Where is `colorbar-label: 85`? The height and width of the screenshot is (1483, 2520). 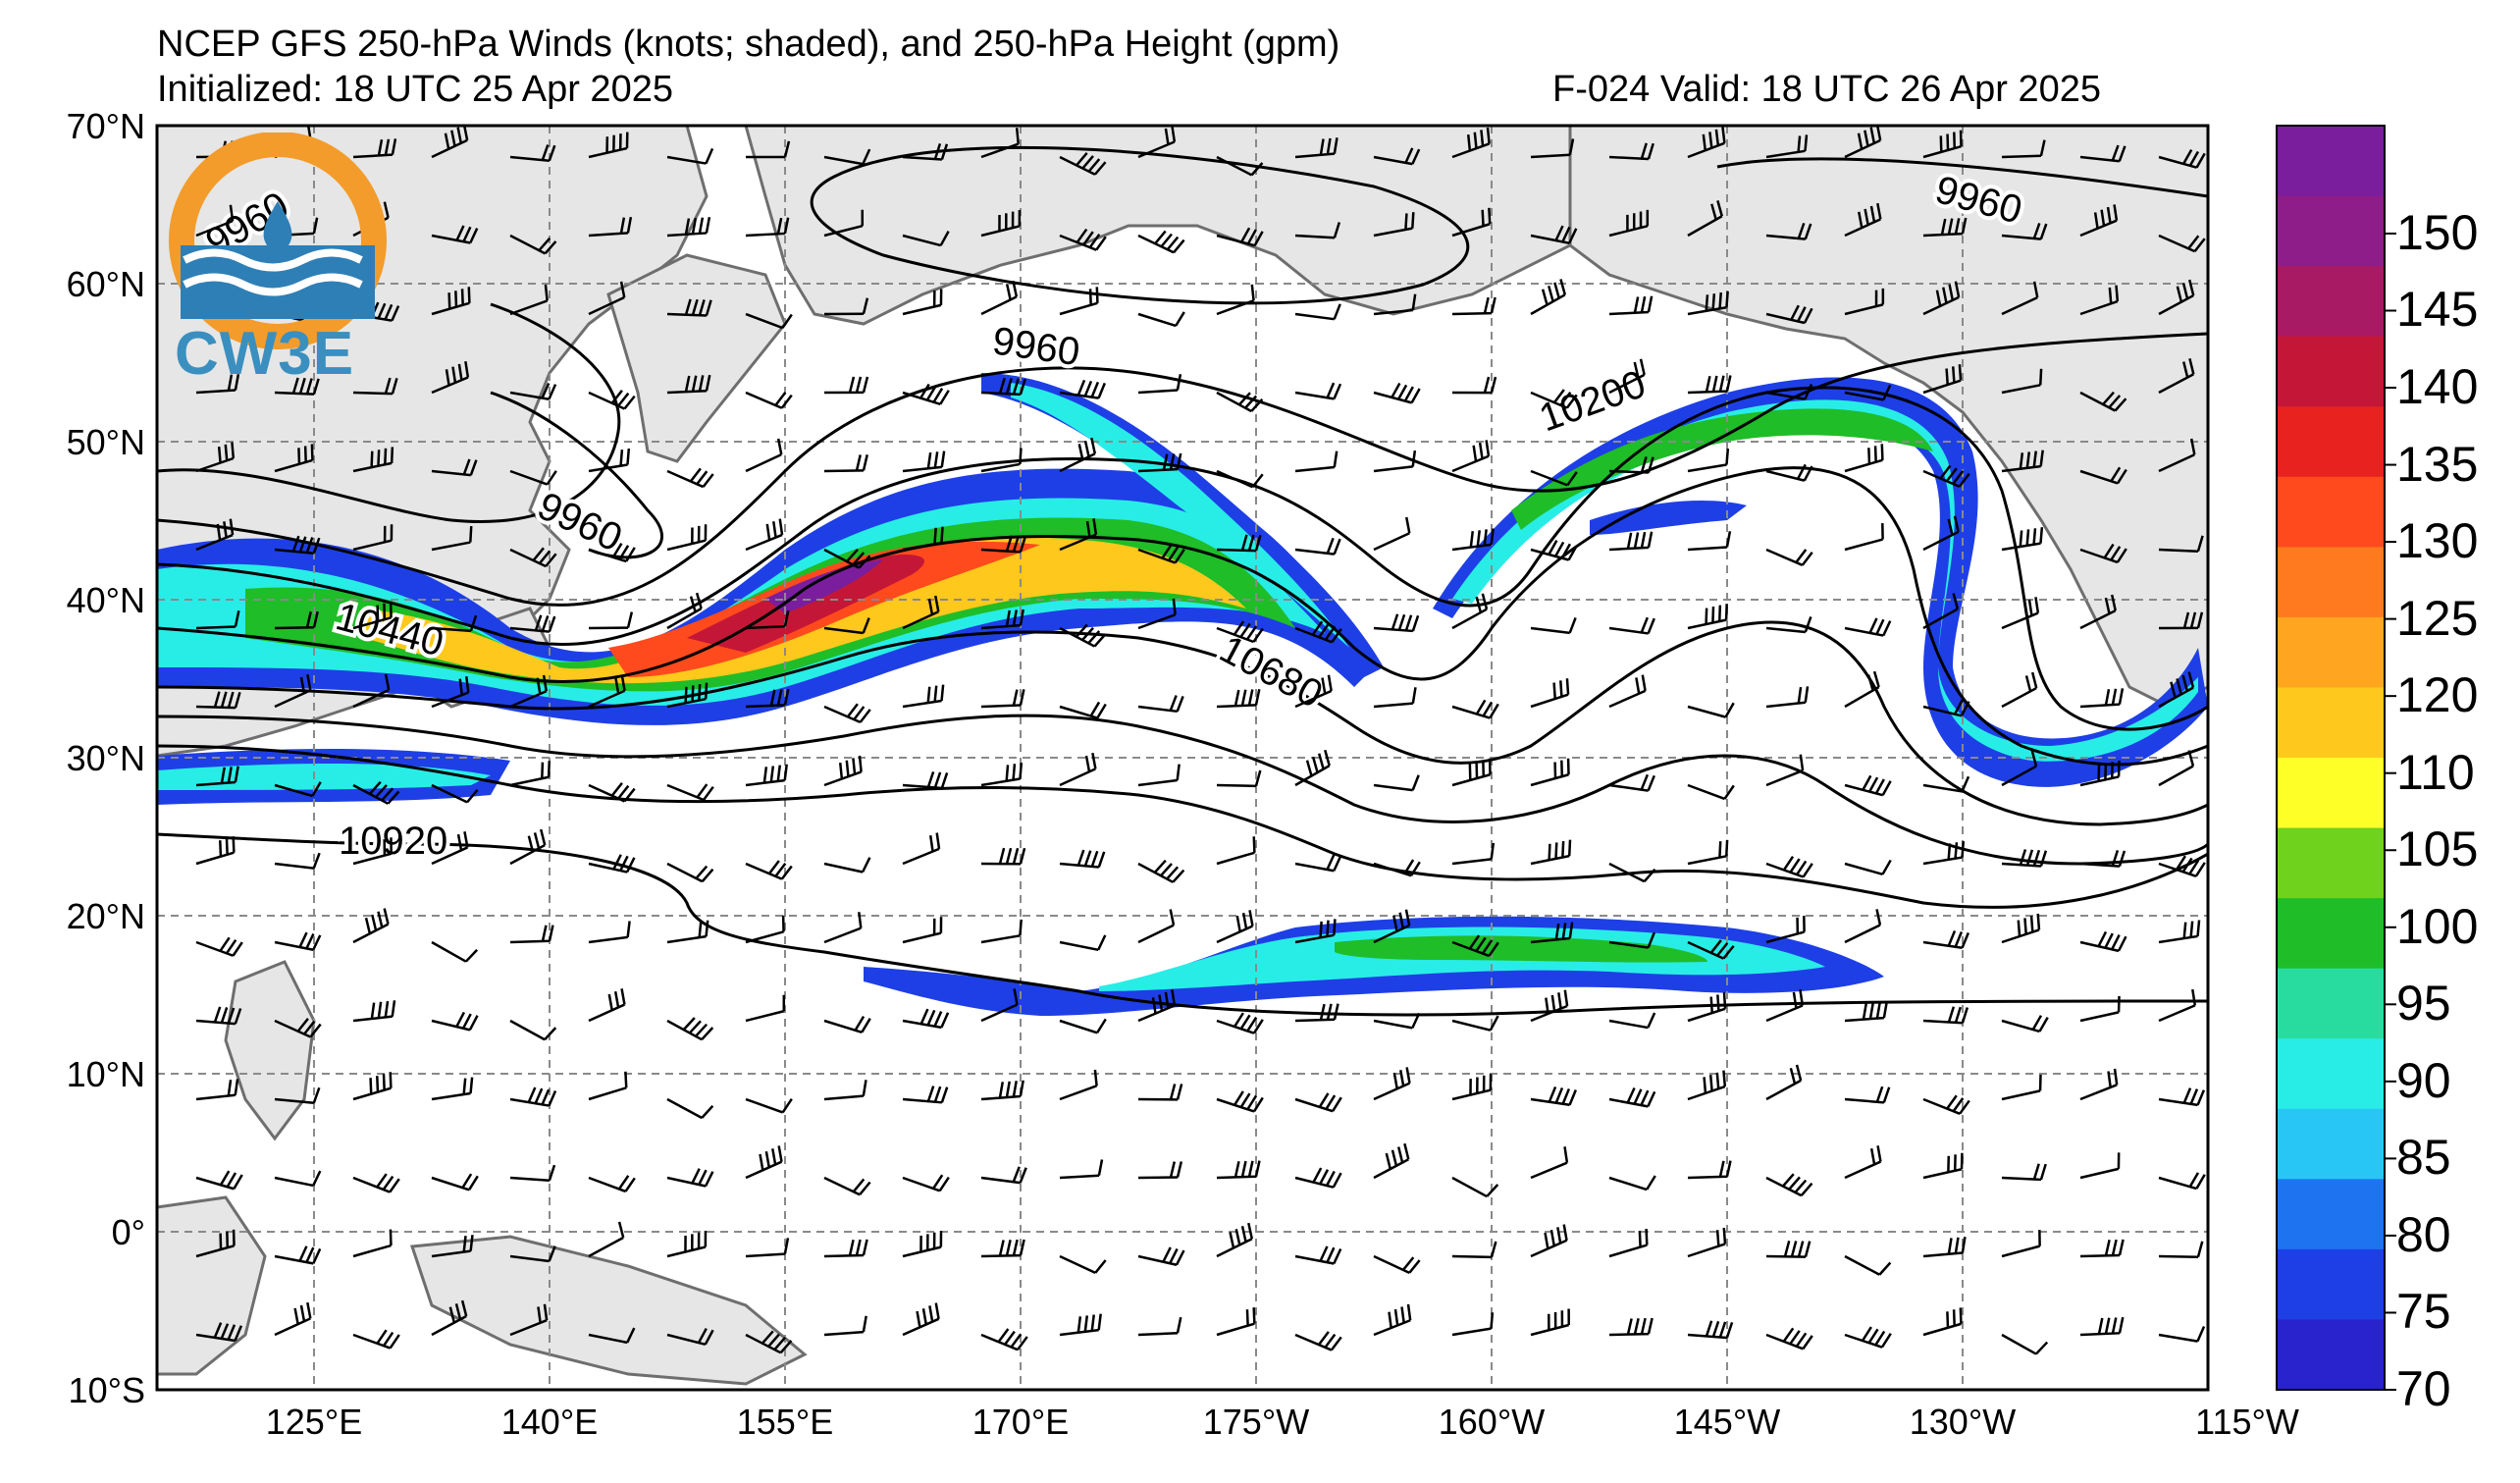
colorbar-label: 85 is located at coordinates (2423, 1158).